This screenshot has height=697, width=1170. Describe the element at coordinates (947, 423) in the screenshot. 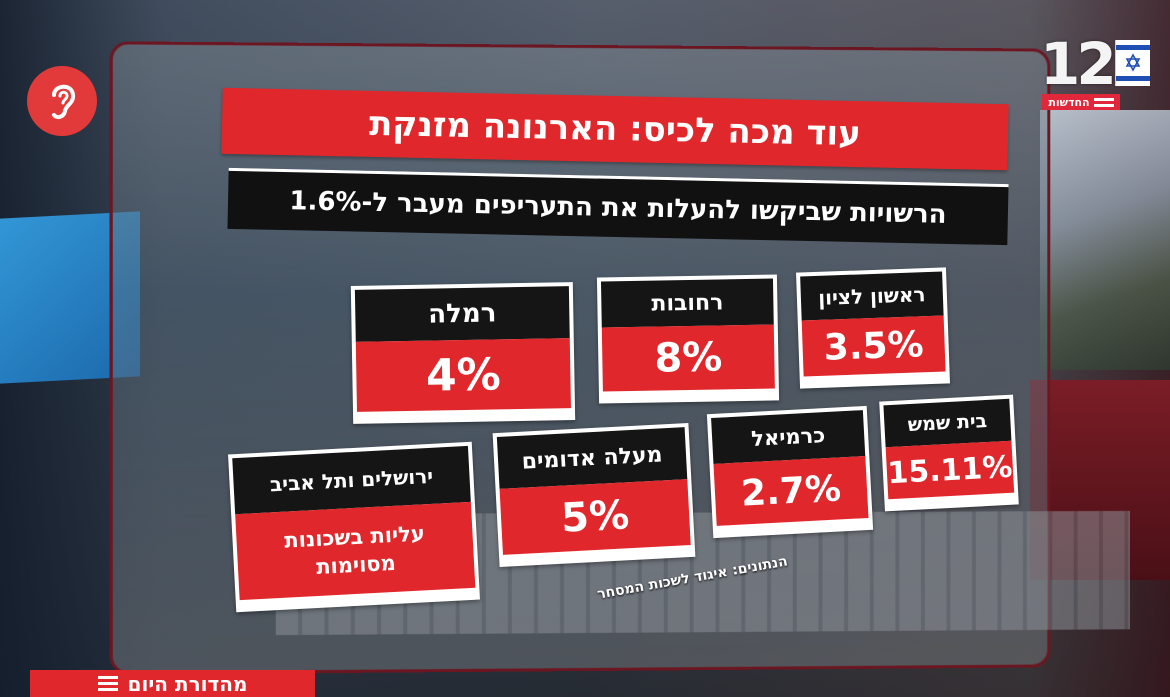

I see `card-city: בית שמש` at that location.